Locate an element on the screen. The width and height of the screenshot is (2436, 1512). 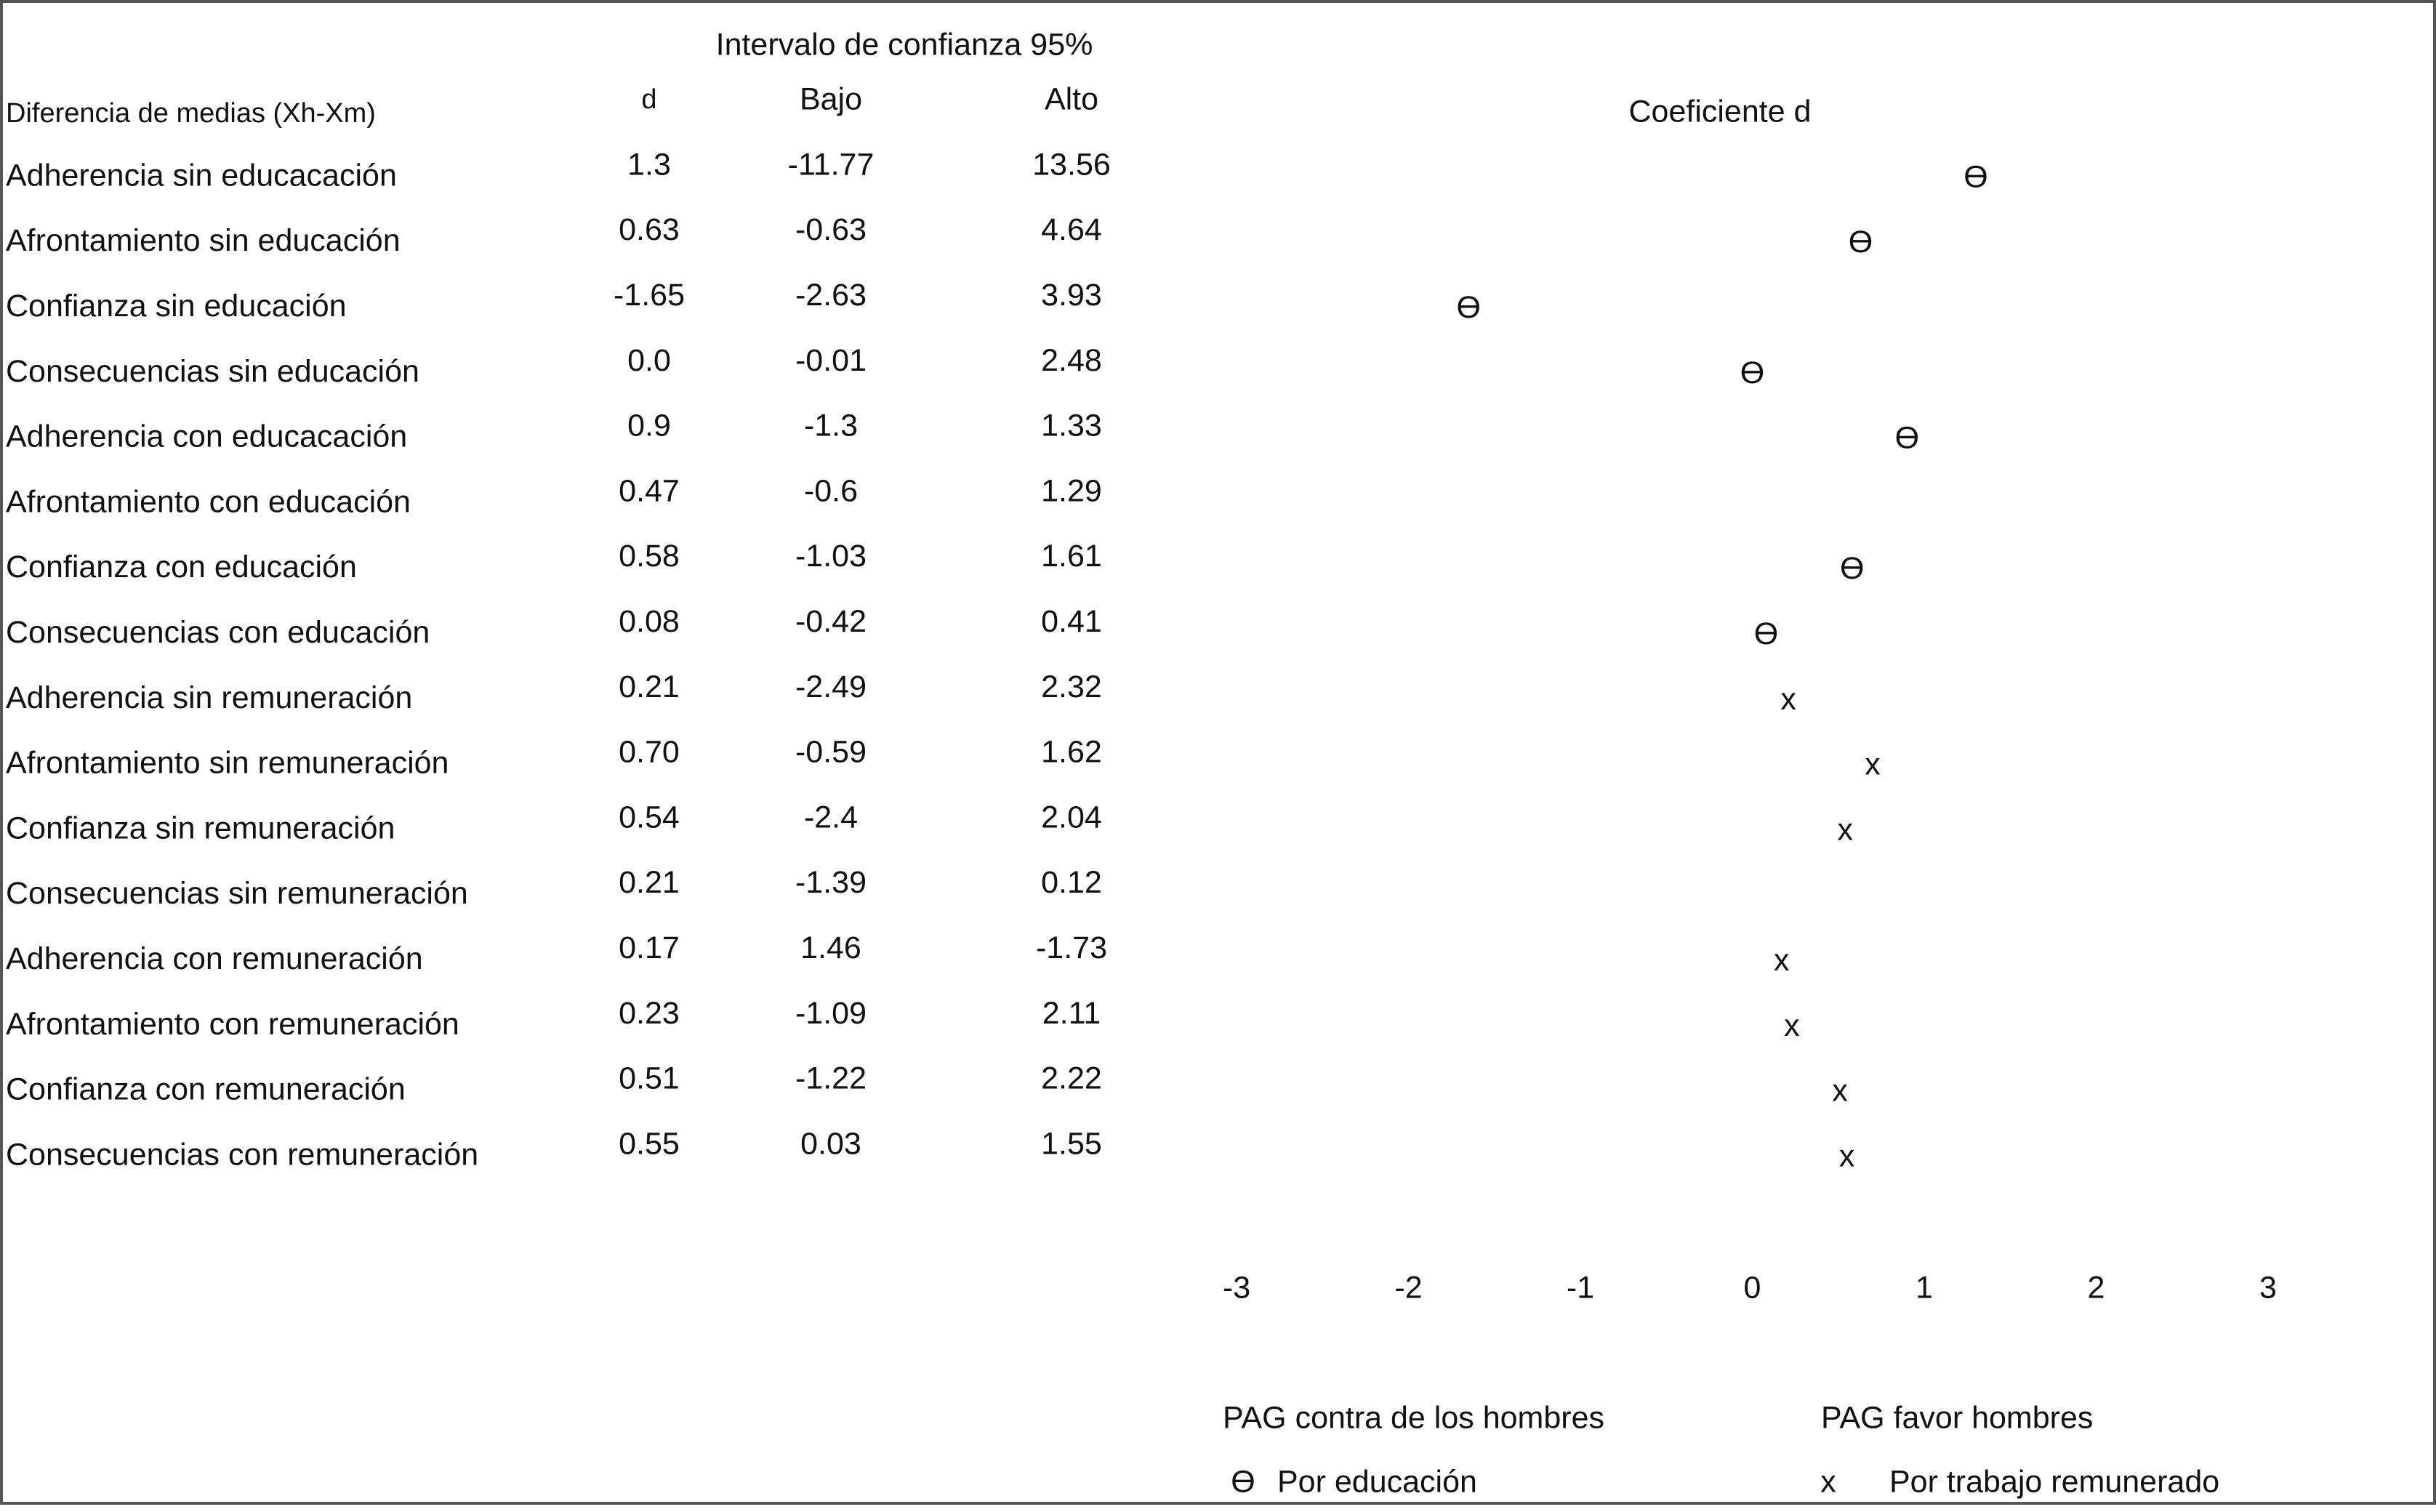
legend-heading: PAG favor hombres is located at coordinates (1957, 1417).